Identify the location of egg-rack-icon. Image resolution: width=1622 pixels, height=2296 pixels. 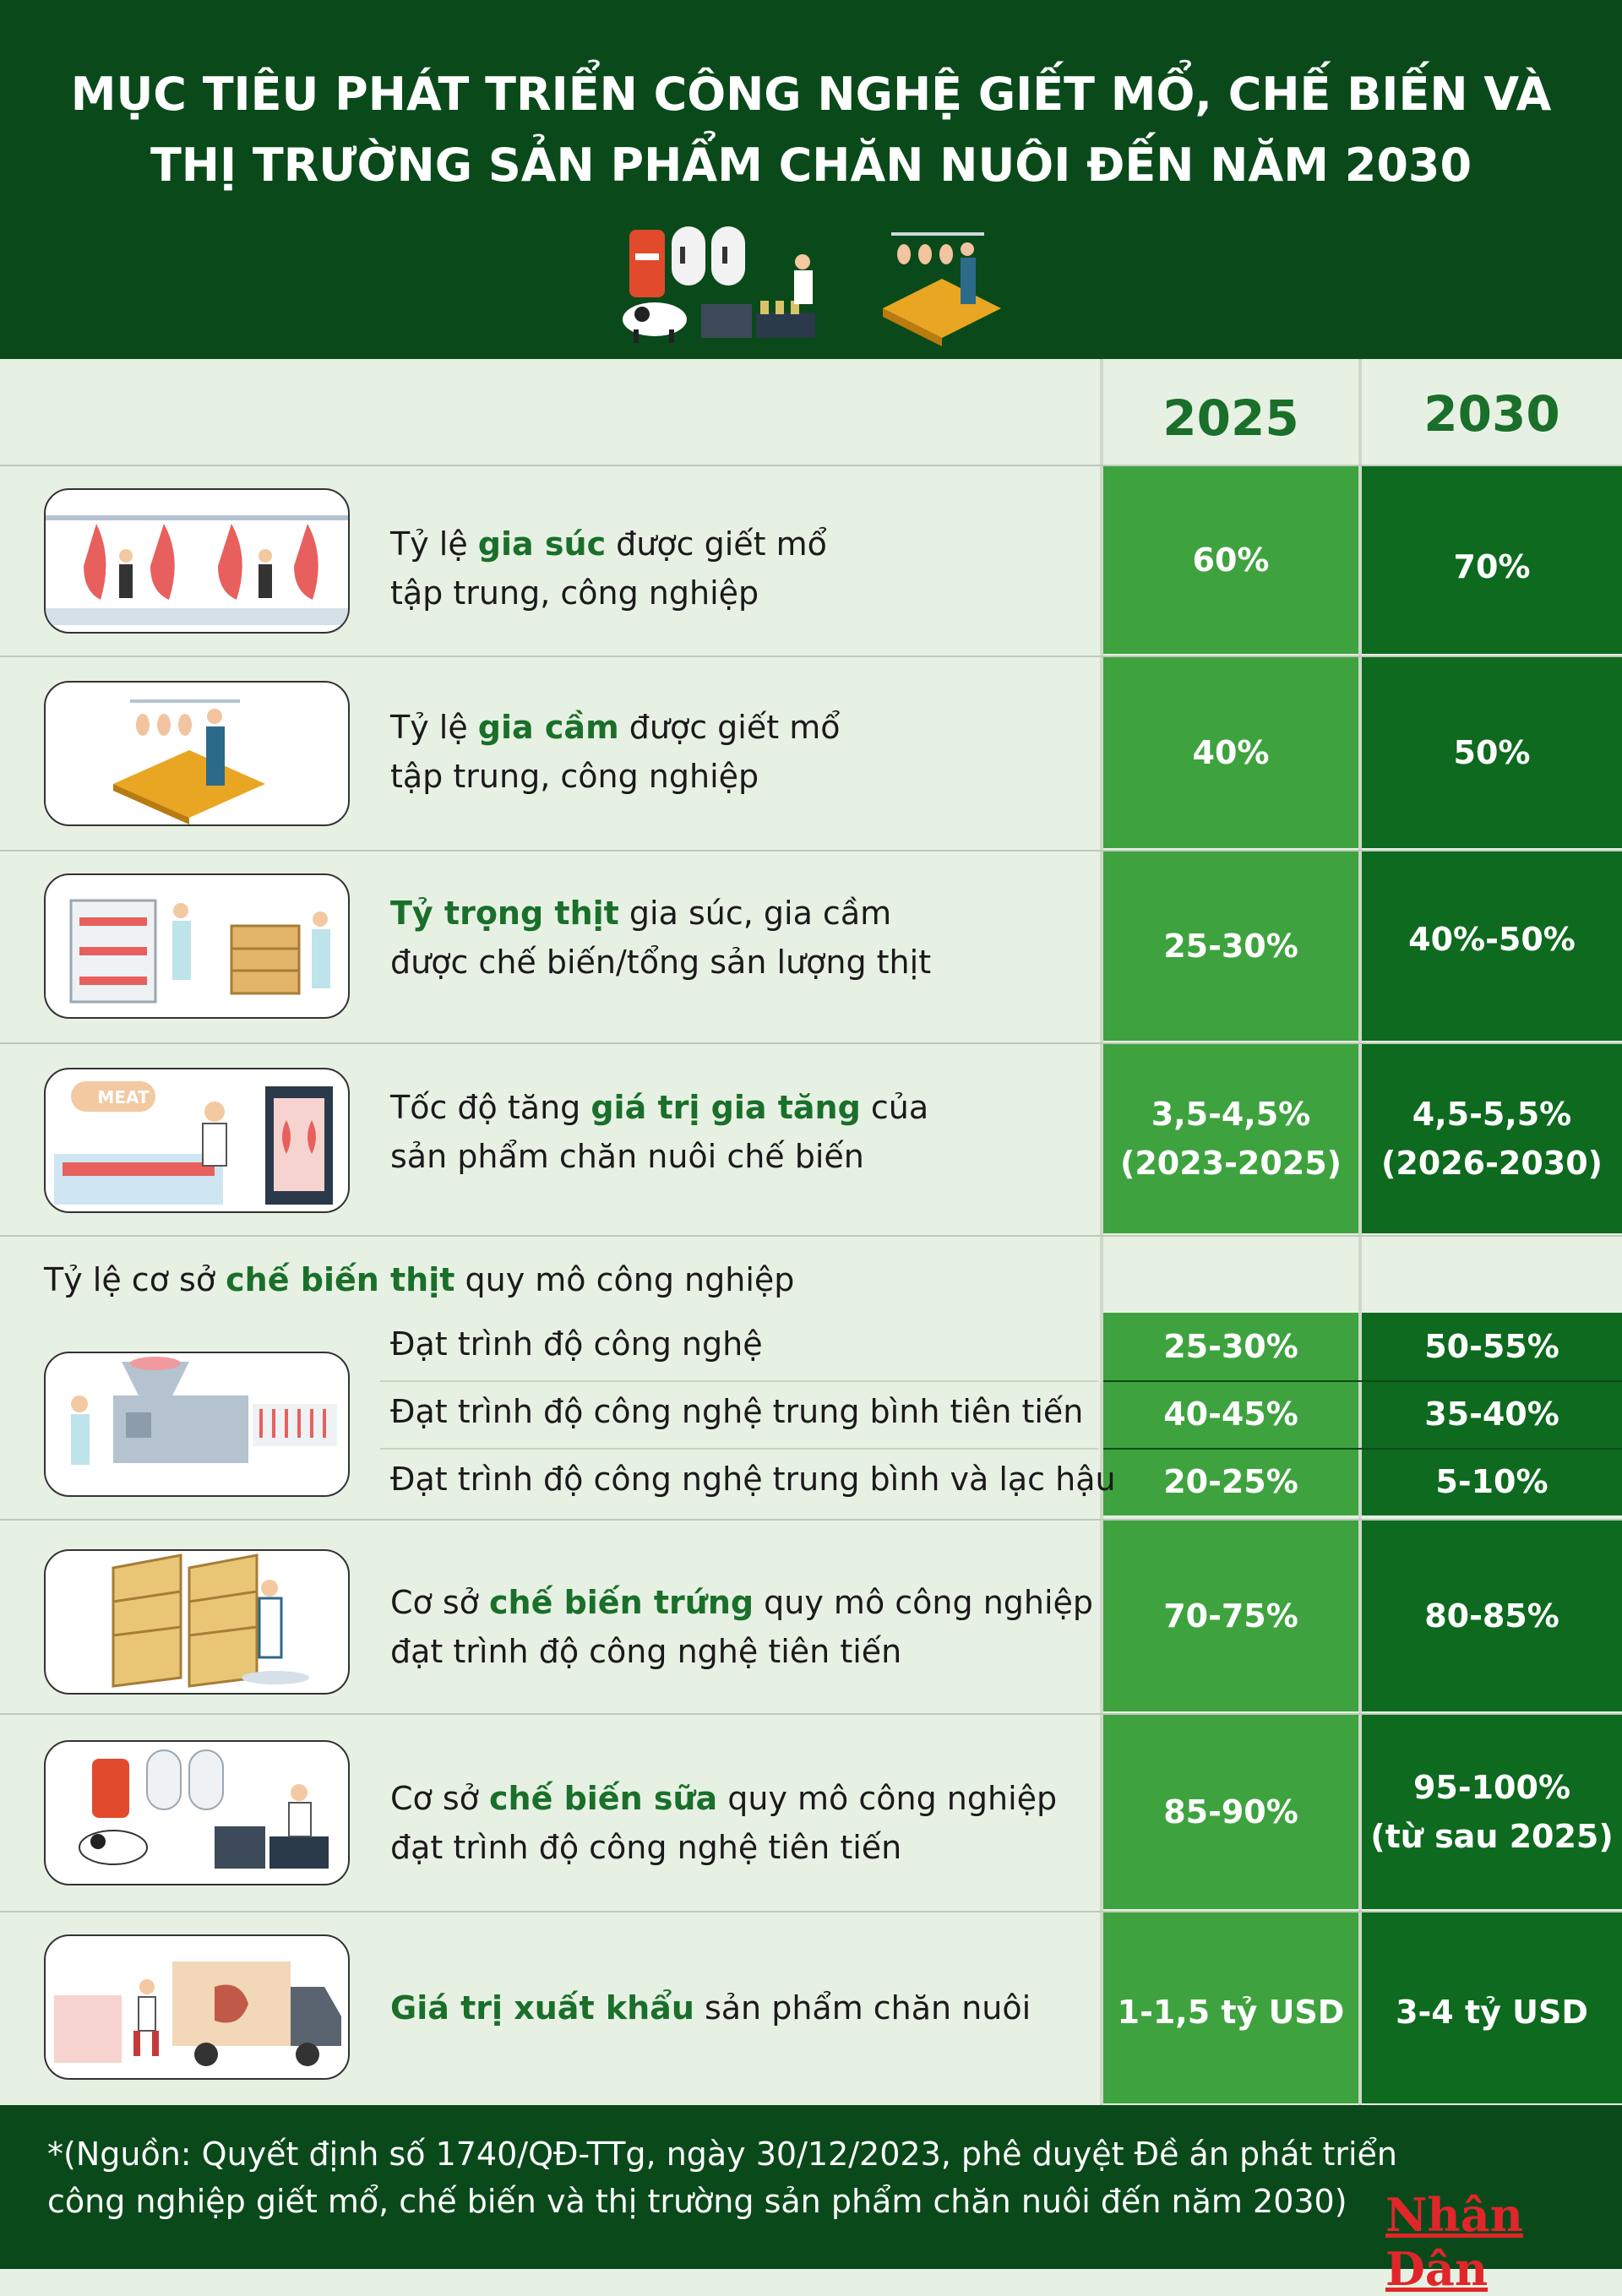
(211, 1621).